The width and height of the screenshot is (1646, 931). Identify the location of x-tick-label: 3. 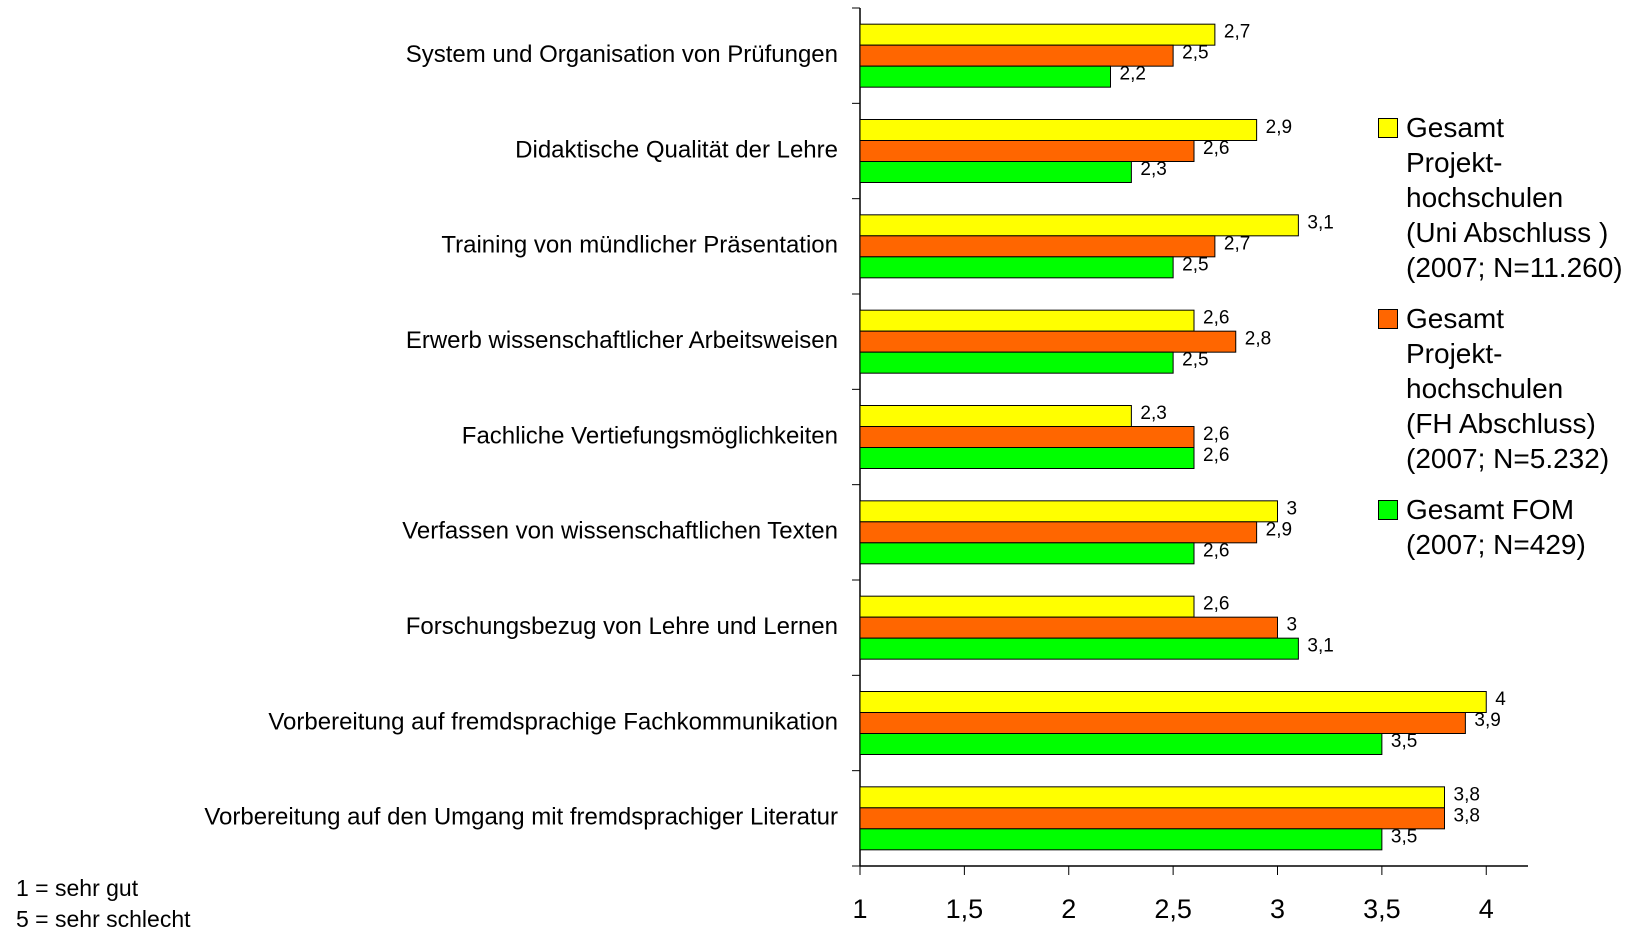
(1277, 909).